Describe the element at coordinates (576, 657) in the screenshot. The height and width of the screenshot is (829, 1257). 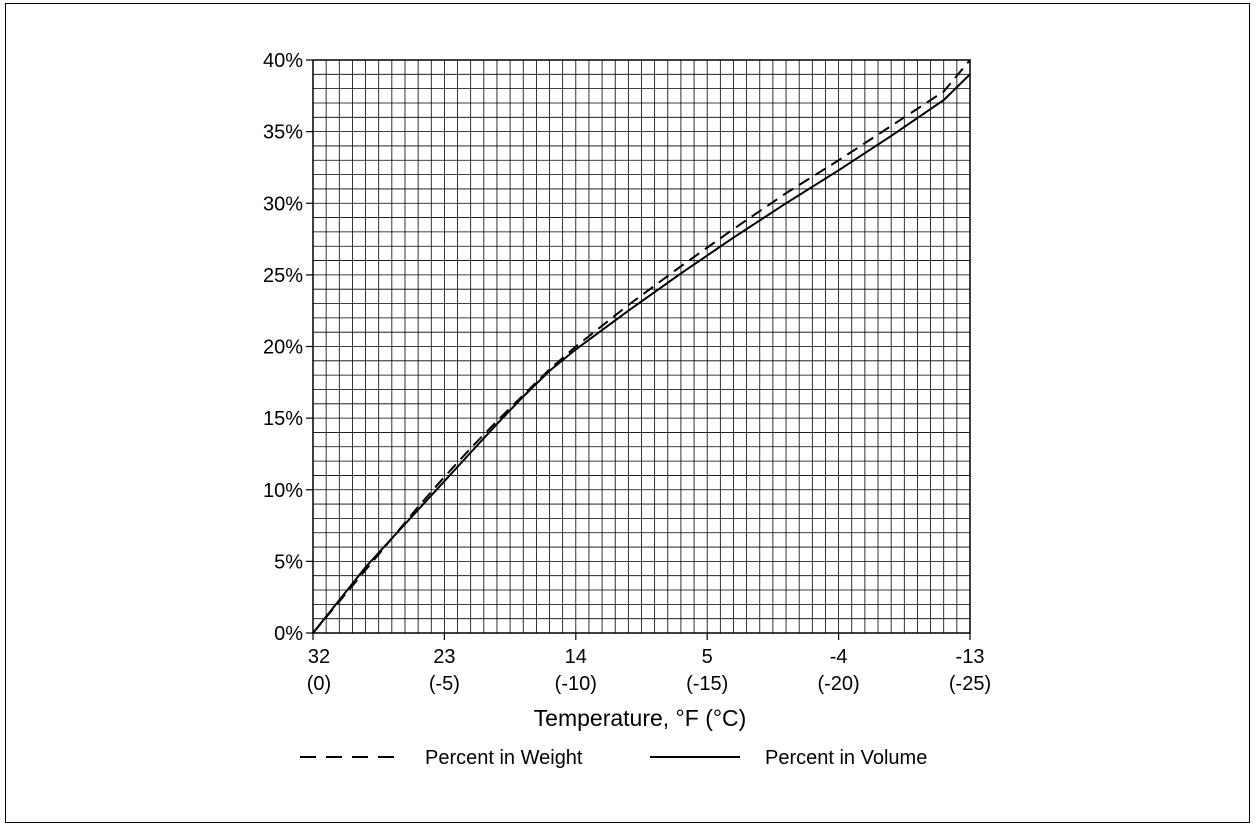
I see `x-tick-label-fahrenheit: 14` at that location.